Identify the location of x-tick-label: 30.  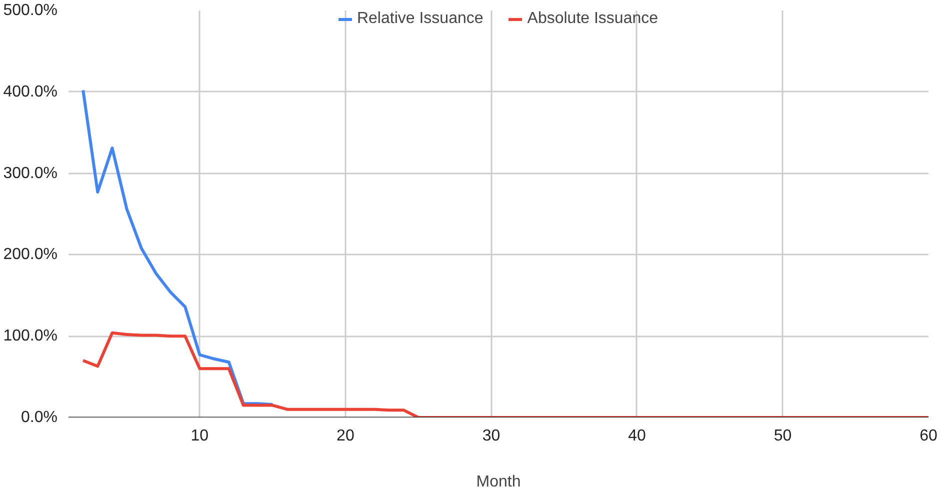
(491, 436).